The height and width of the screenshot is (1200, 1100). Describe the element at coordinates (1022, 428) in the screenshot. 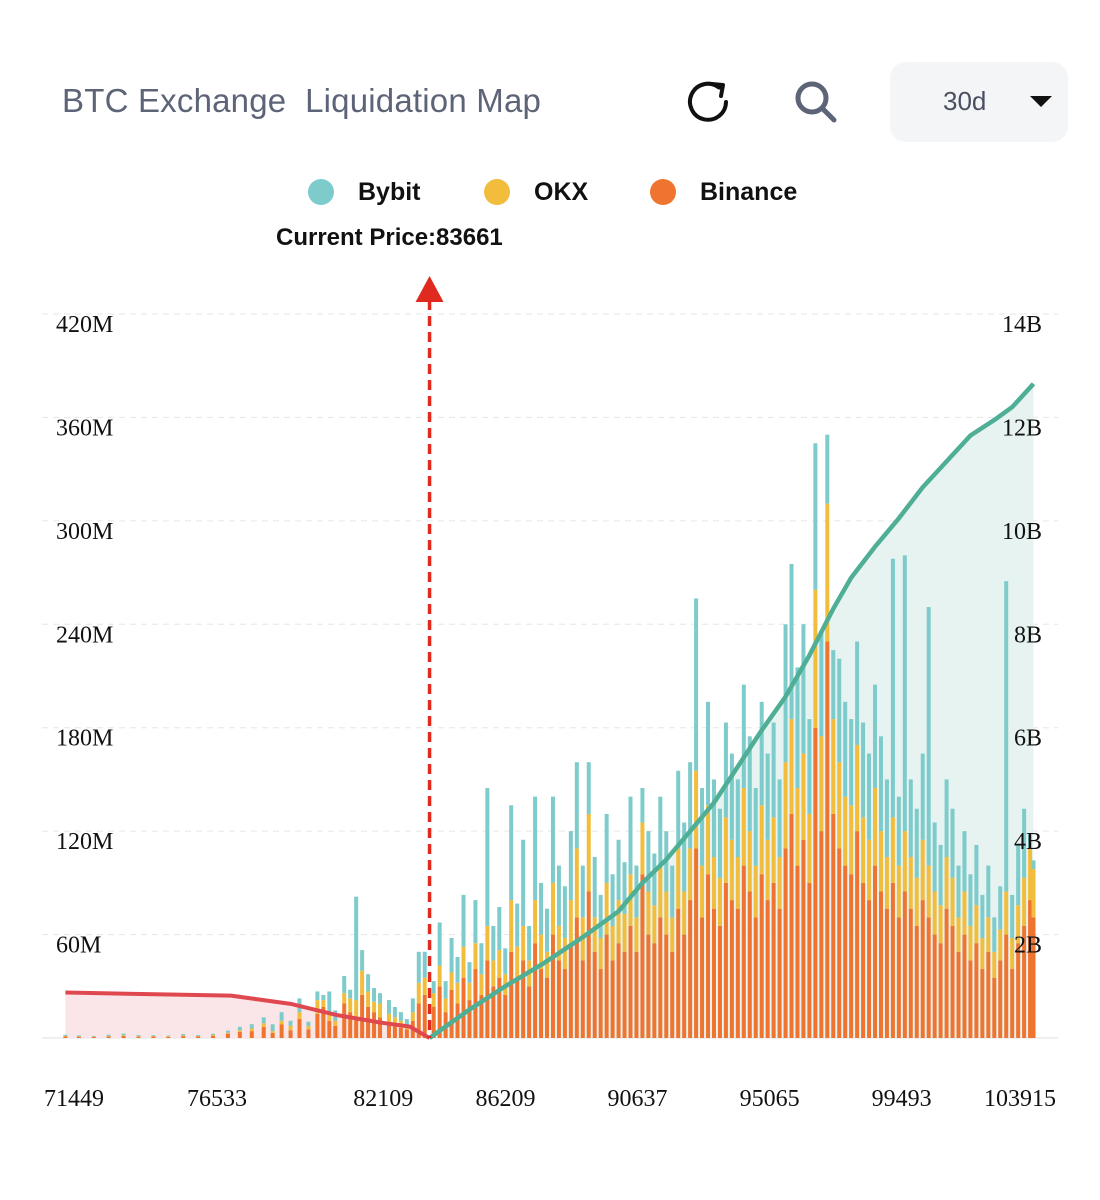

I see `right-axis-tick-1: 12B` at that location.